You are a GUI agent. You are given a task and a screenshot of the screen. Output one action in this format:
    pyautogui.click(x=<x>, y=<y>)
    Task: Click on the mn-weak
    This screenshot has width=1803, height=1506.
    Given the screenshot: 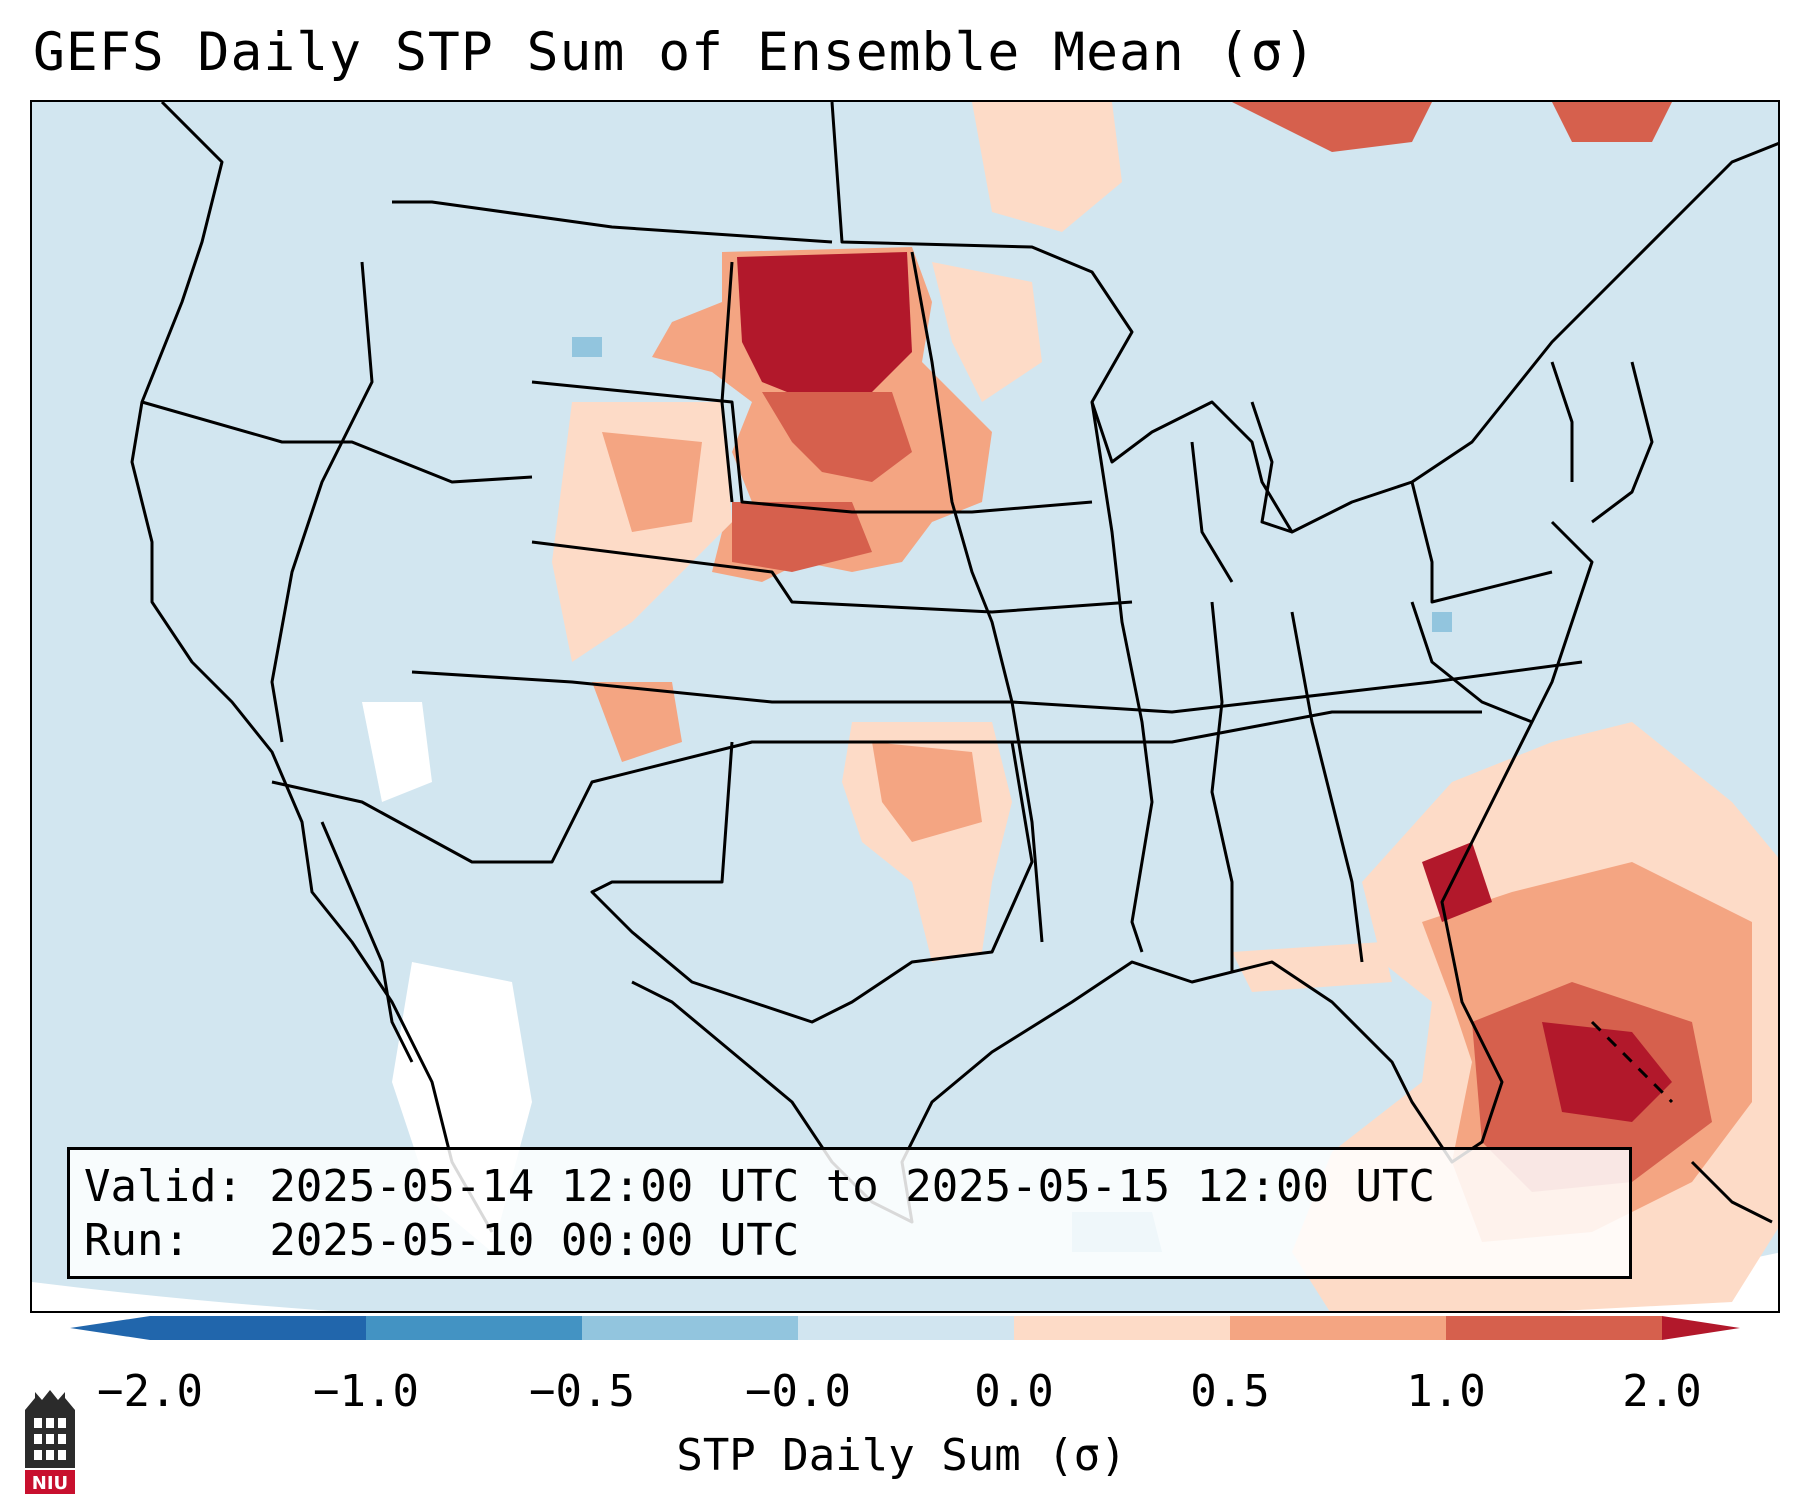 What is the action you would take?
    pyautogui.click(x=987, y=332)
    